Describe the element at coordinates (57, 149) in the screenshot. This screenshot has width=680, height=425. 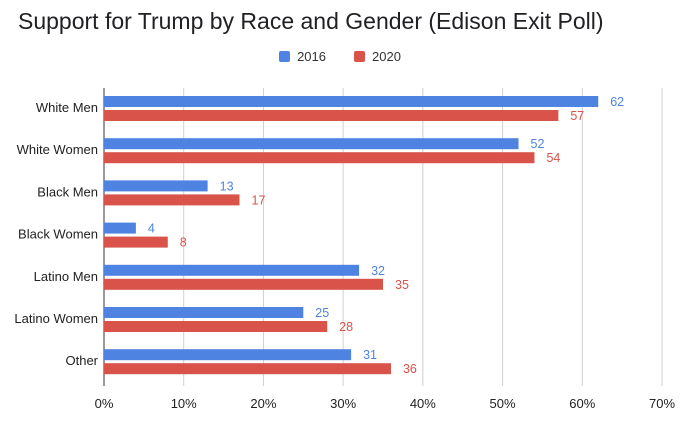
I see `category-label: White Women` at that location.